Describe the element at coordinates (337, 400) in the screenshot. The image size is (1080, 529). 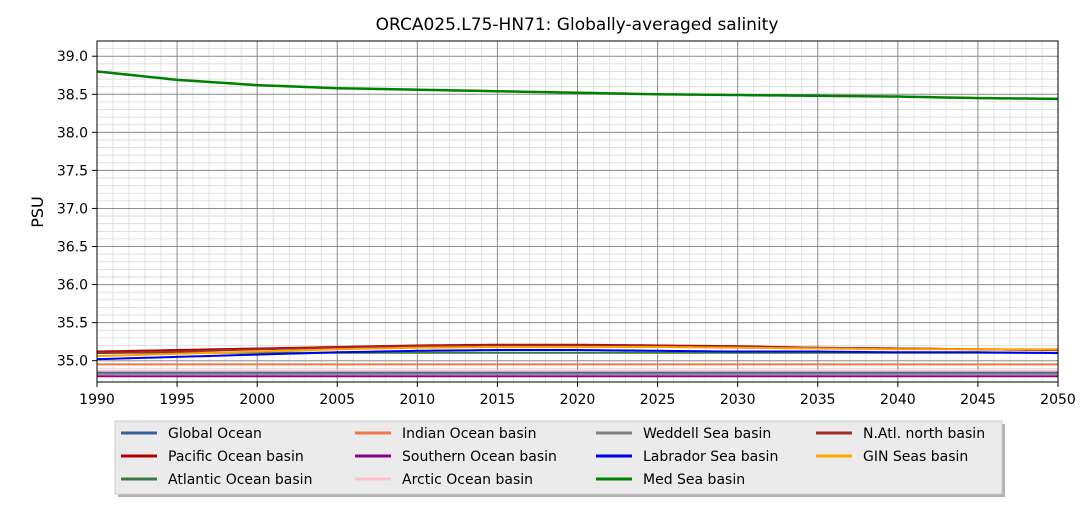
I see `x-tick-label: 2005` at that location.